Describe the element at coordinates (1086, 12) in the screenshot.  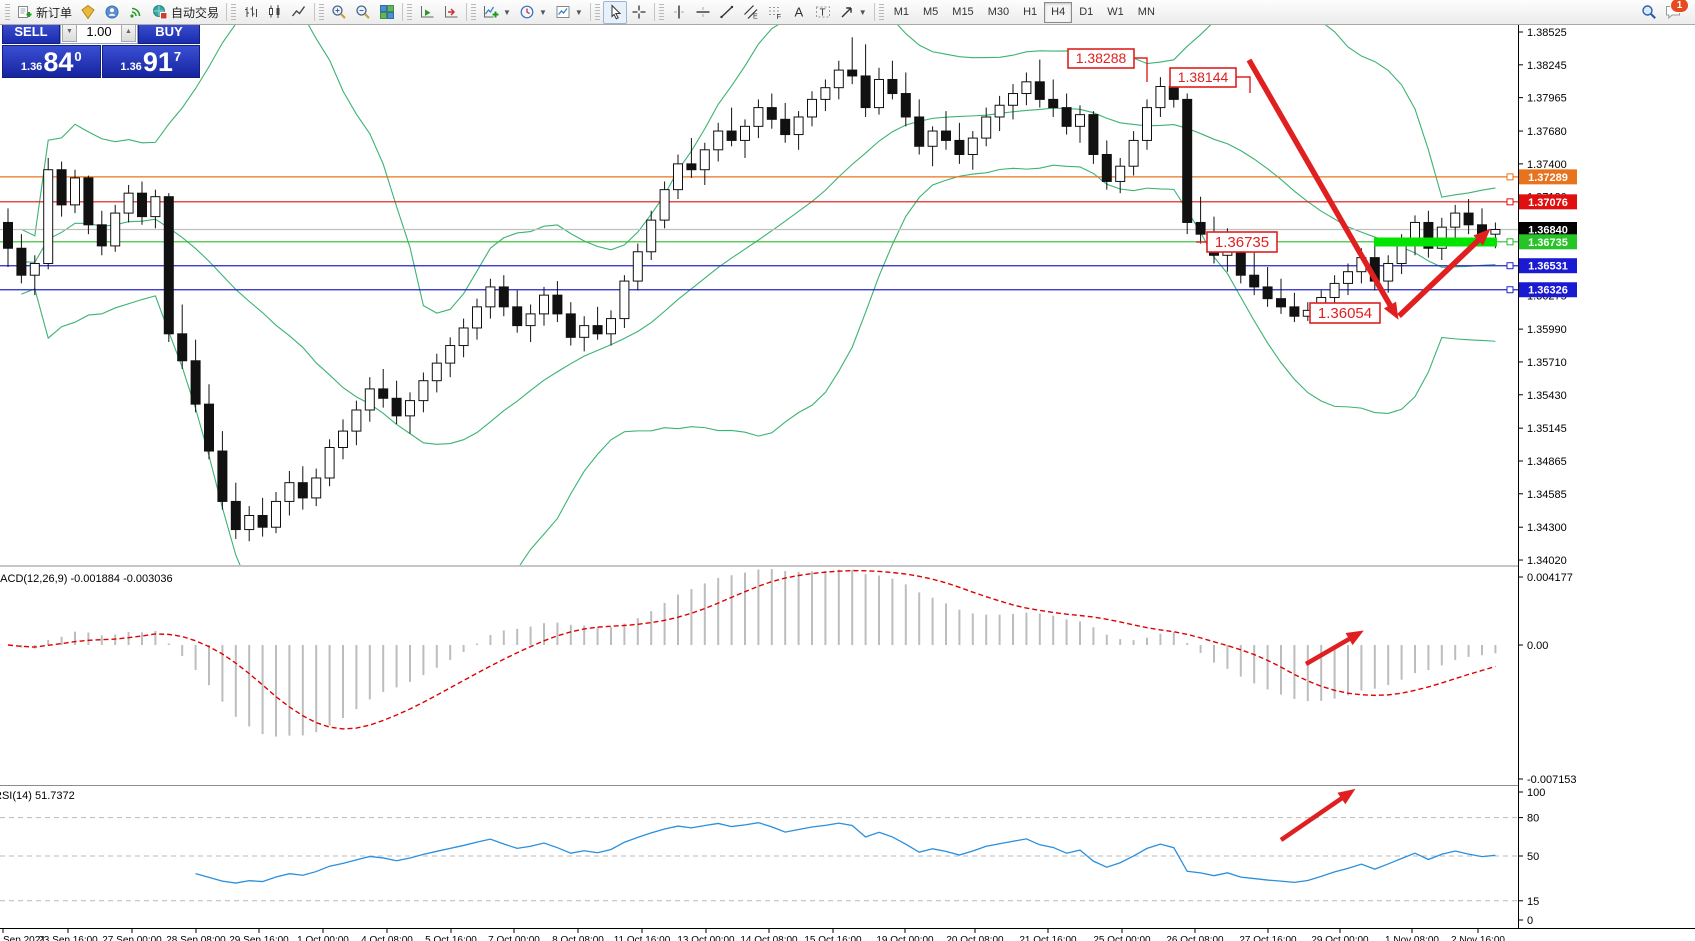
I see `timeframe-d1-button: D1` at that location.